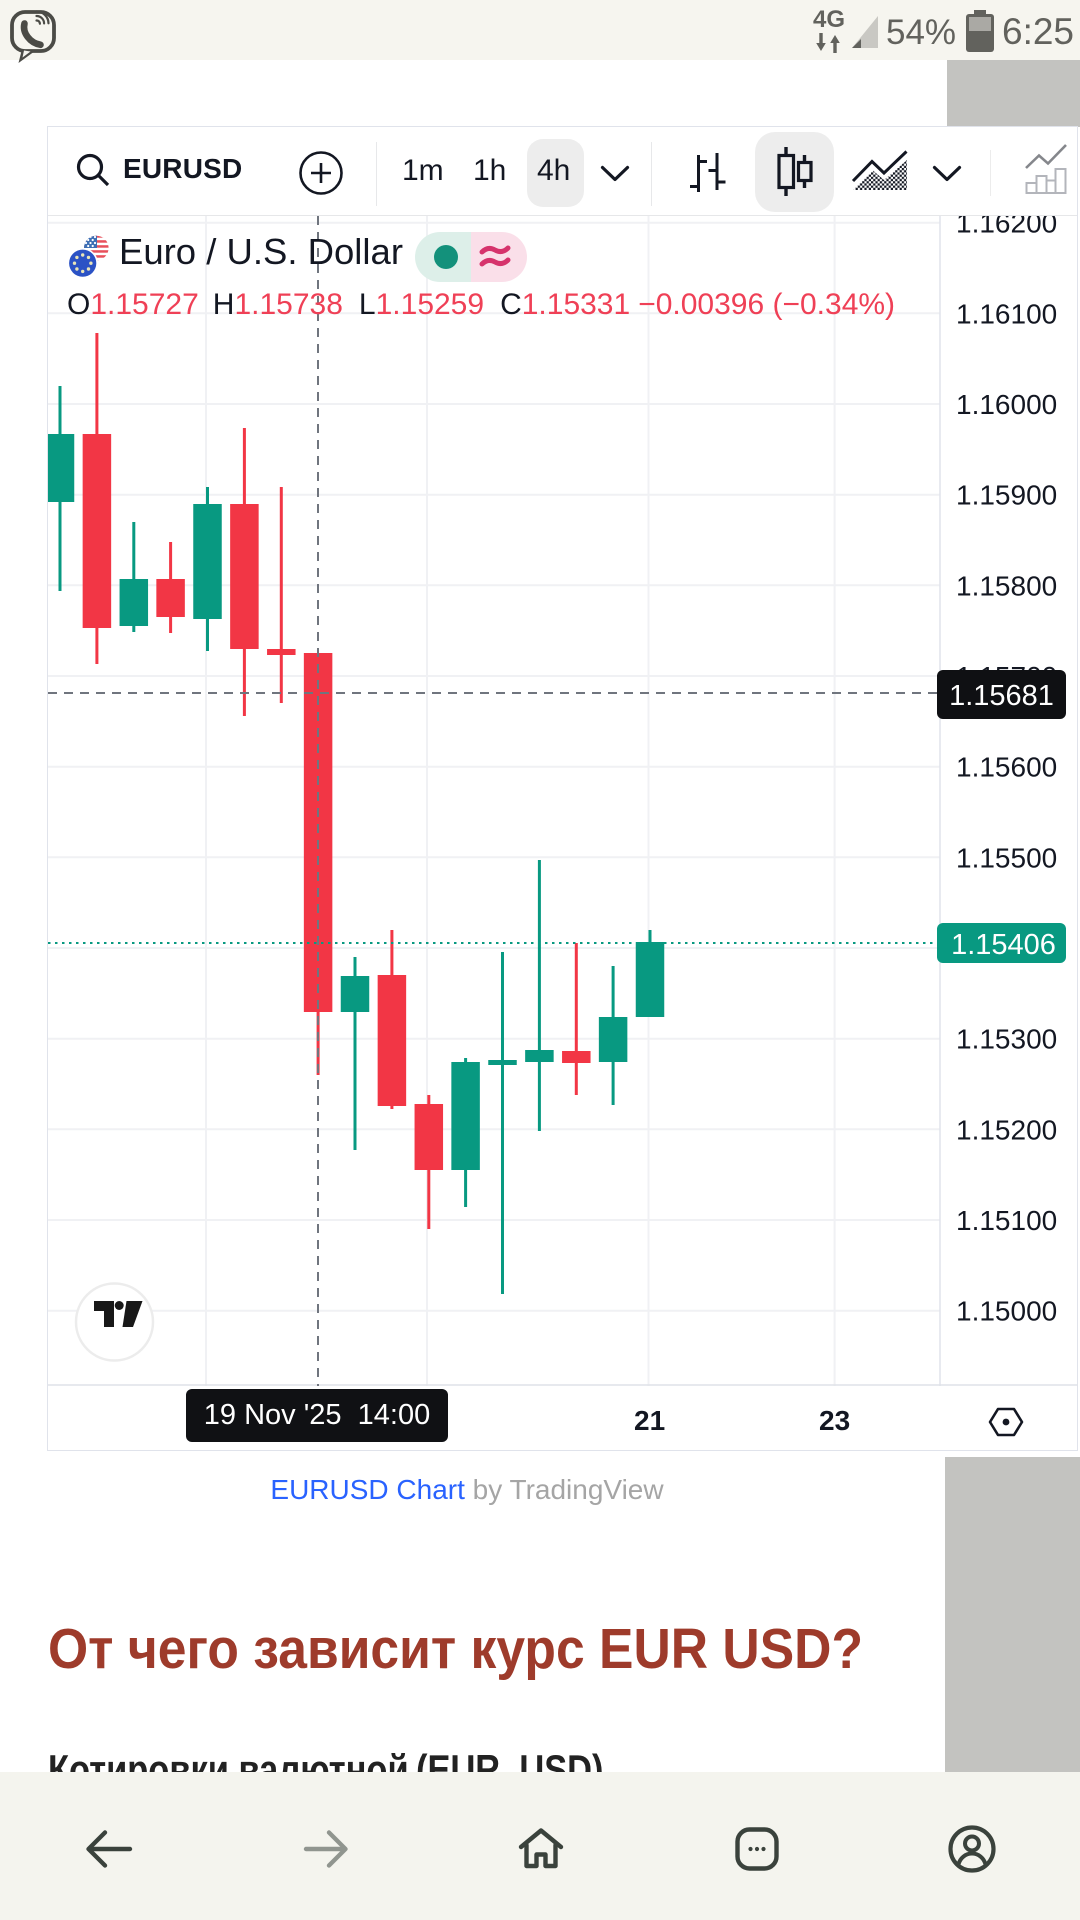 The image size is (1080, 1920). I want to click on svg-text: 1.15000, so click(1006, 1311).